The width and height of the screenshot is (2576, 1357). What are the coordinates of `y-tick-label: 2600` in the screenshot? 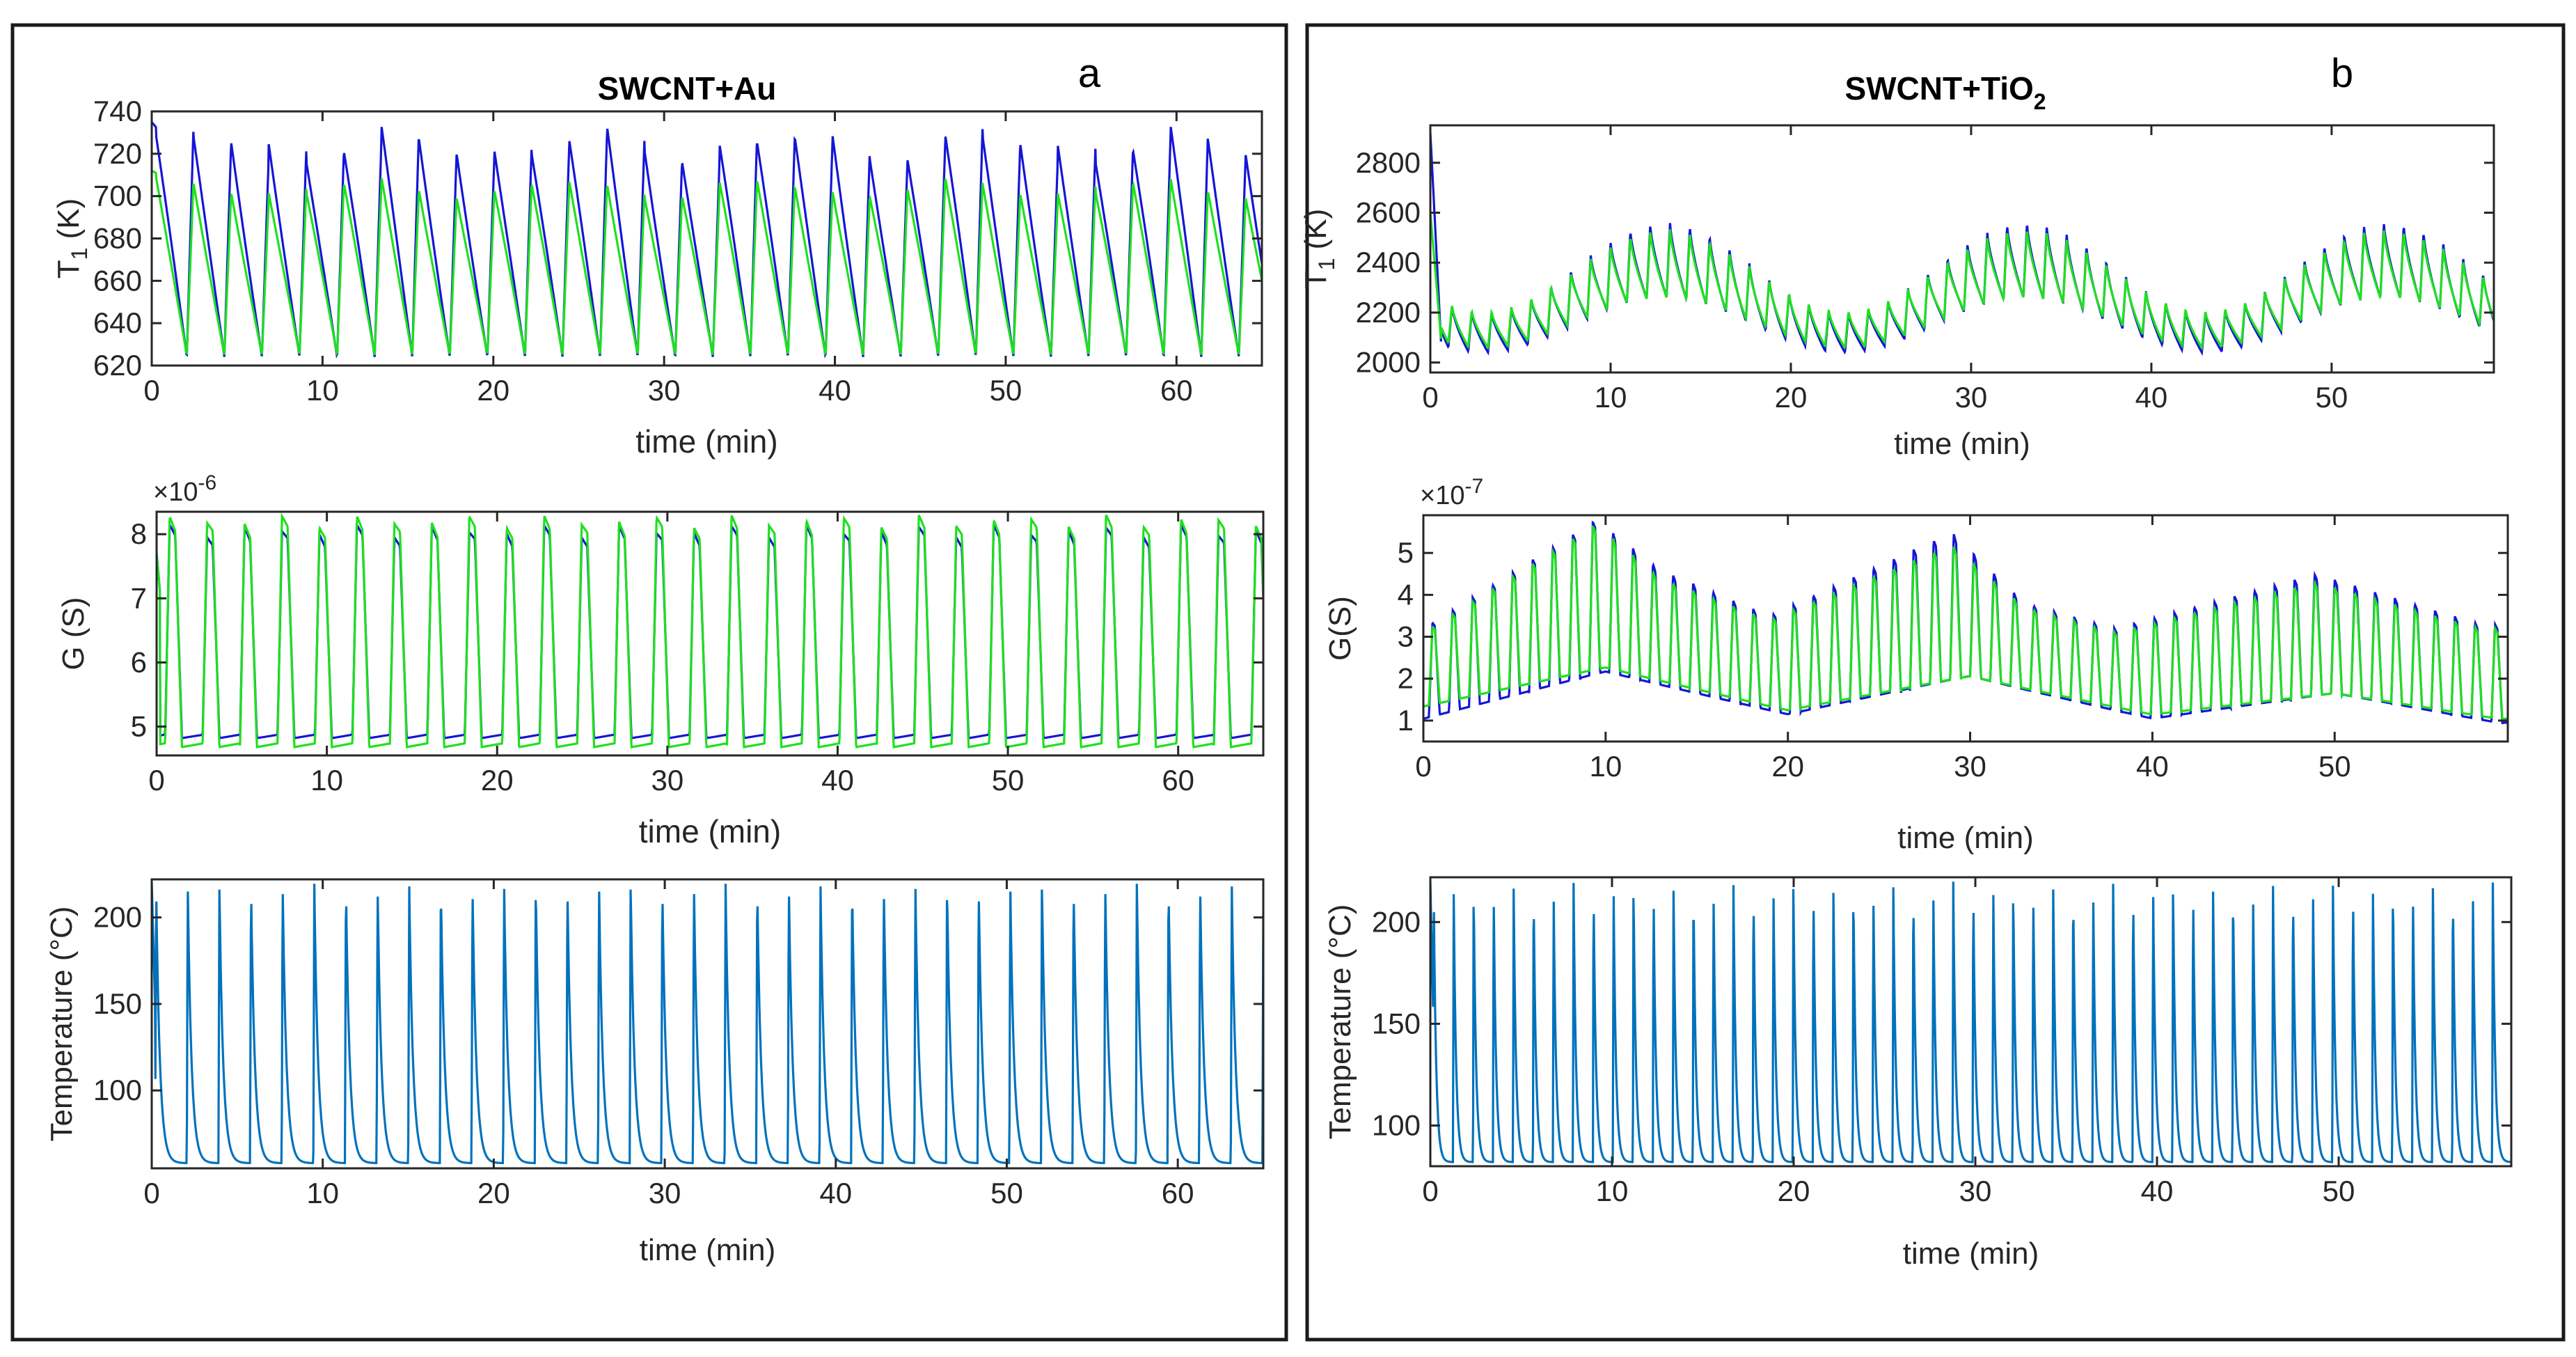 It's located at (1388, 212).